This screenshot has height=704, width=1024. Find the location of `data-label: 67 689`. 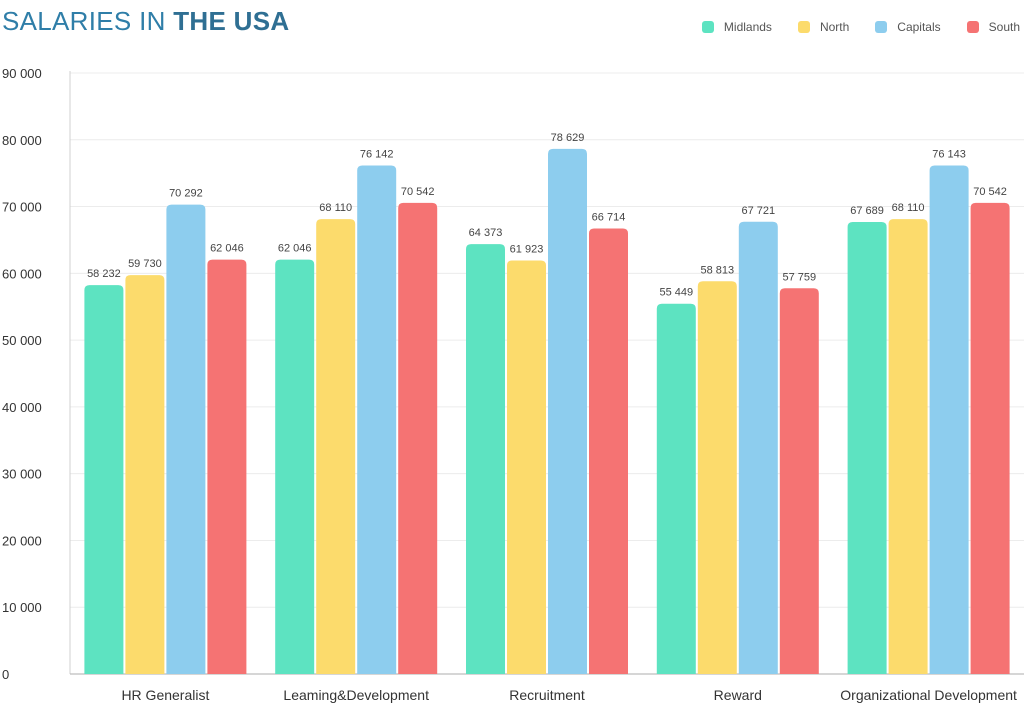

data-label: 67 689 is located at coordinates (867, 211).